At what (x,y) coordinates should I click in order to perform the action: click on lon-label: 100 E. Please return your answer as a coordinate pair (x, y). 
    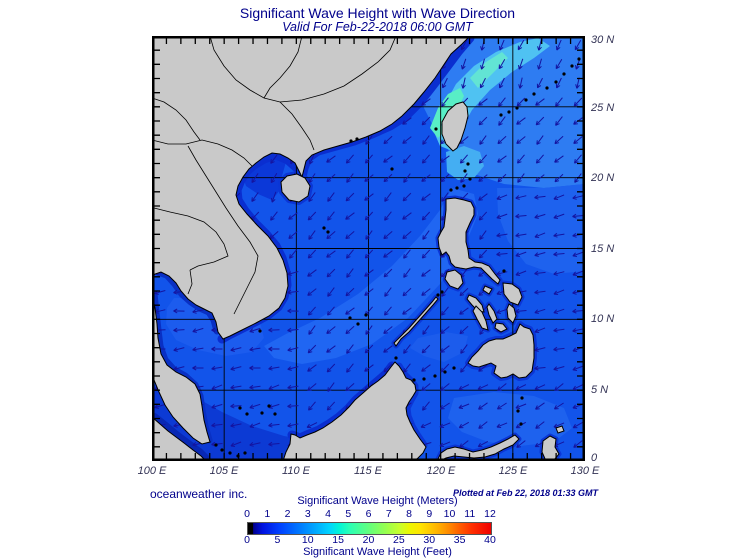
    Looking at the image, I should click on (152, 471).